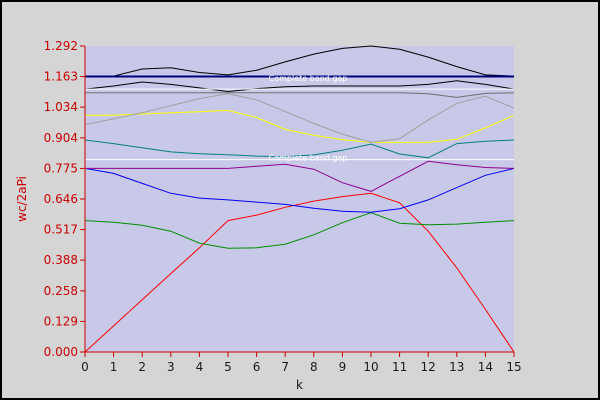  Describe the element at coordinates (61, 199) in the screenshot. I see `y-tick-label: 0.646` at that location.